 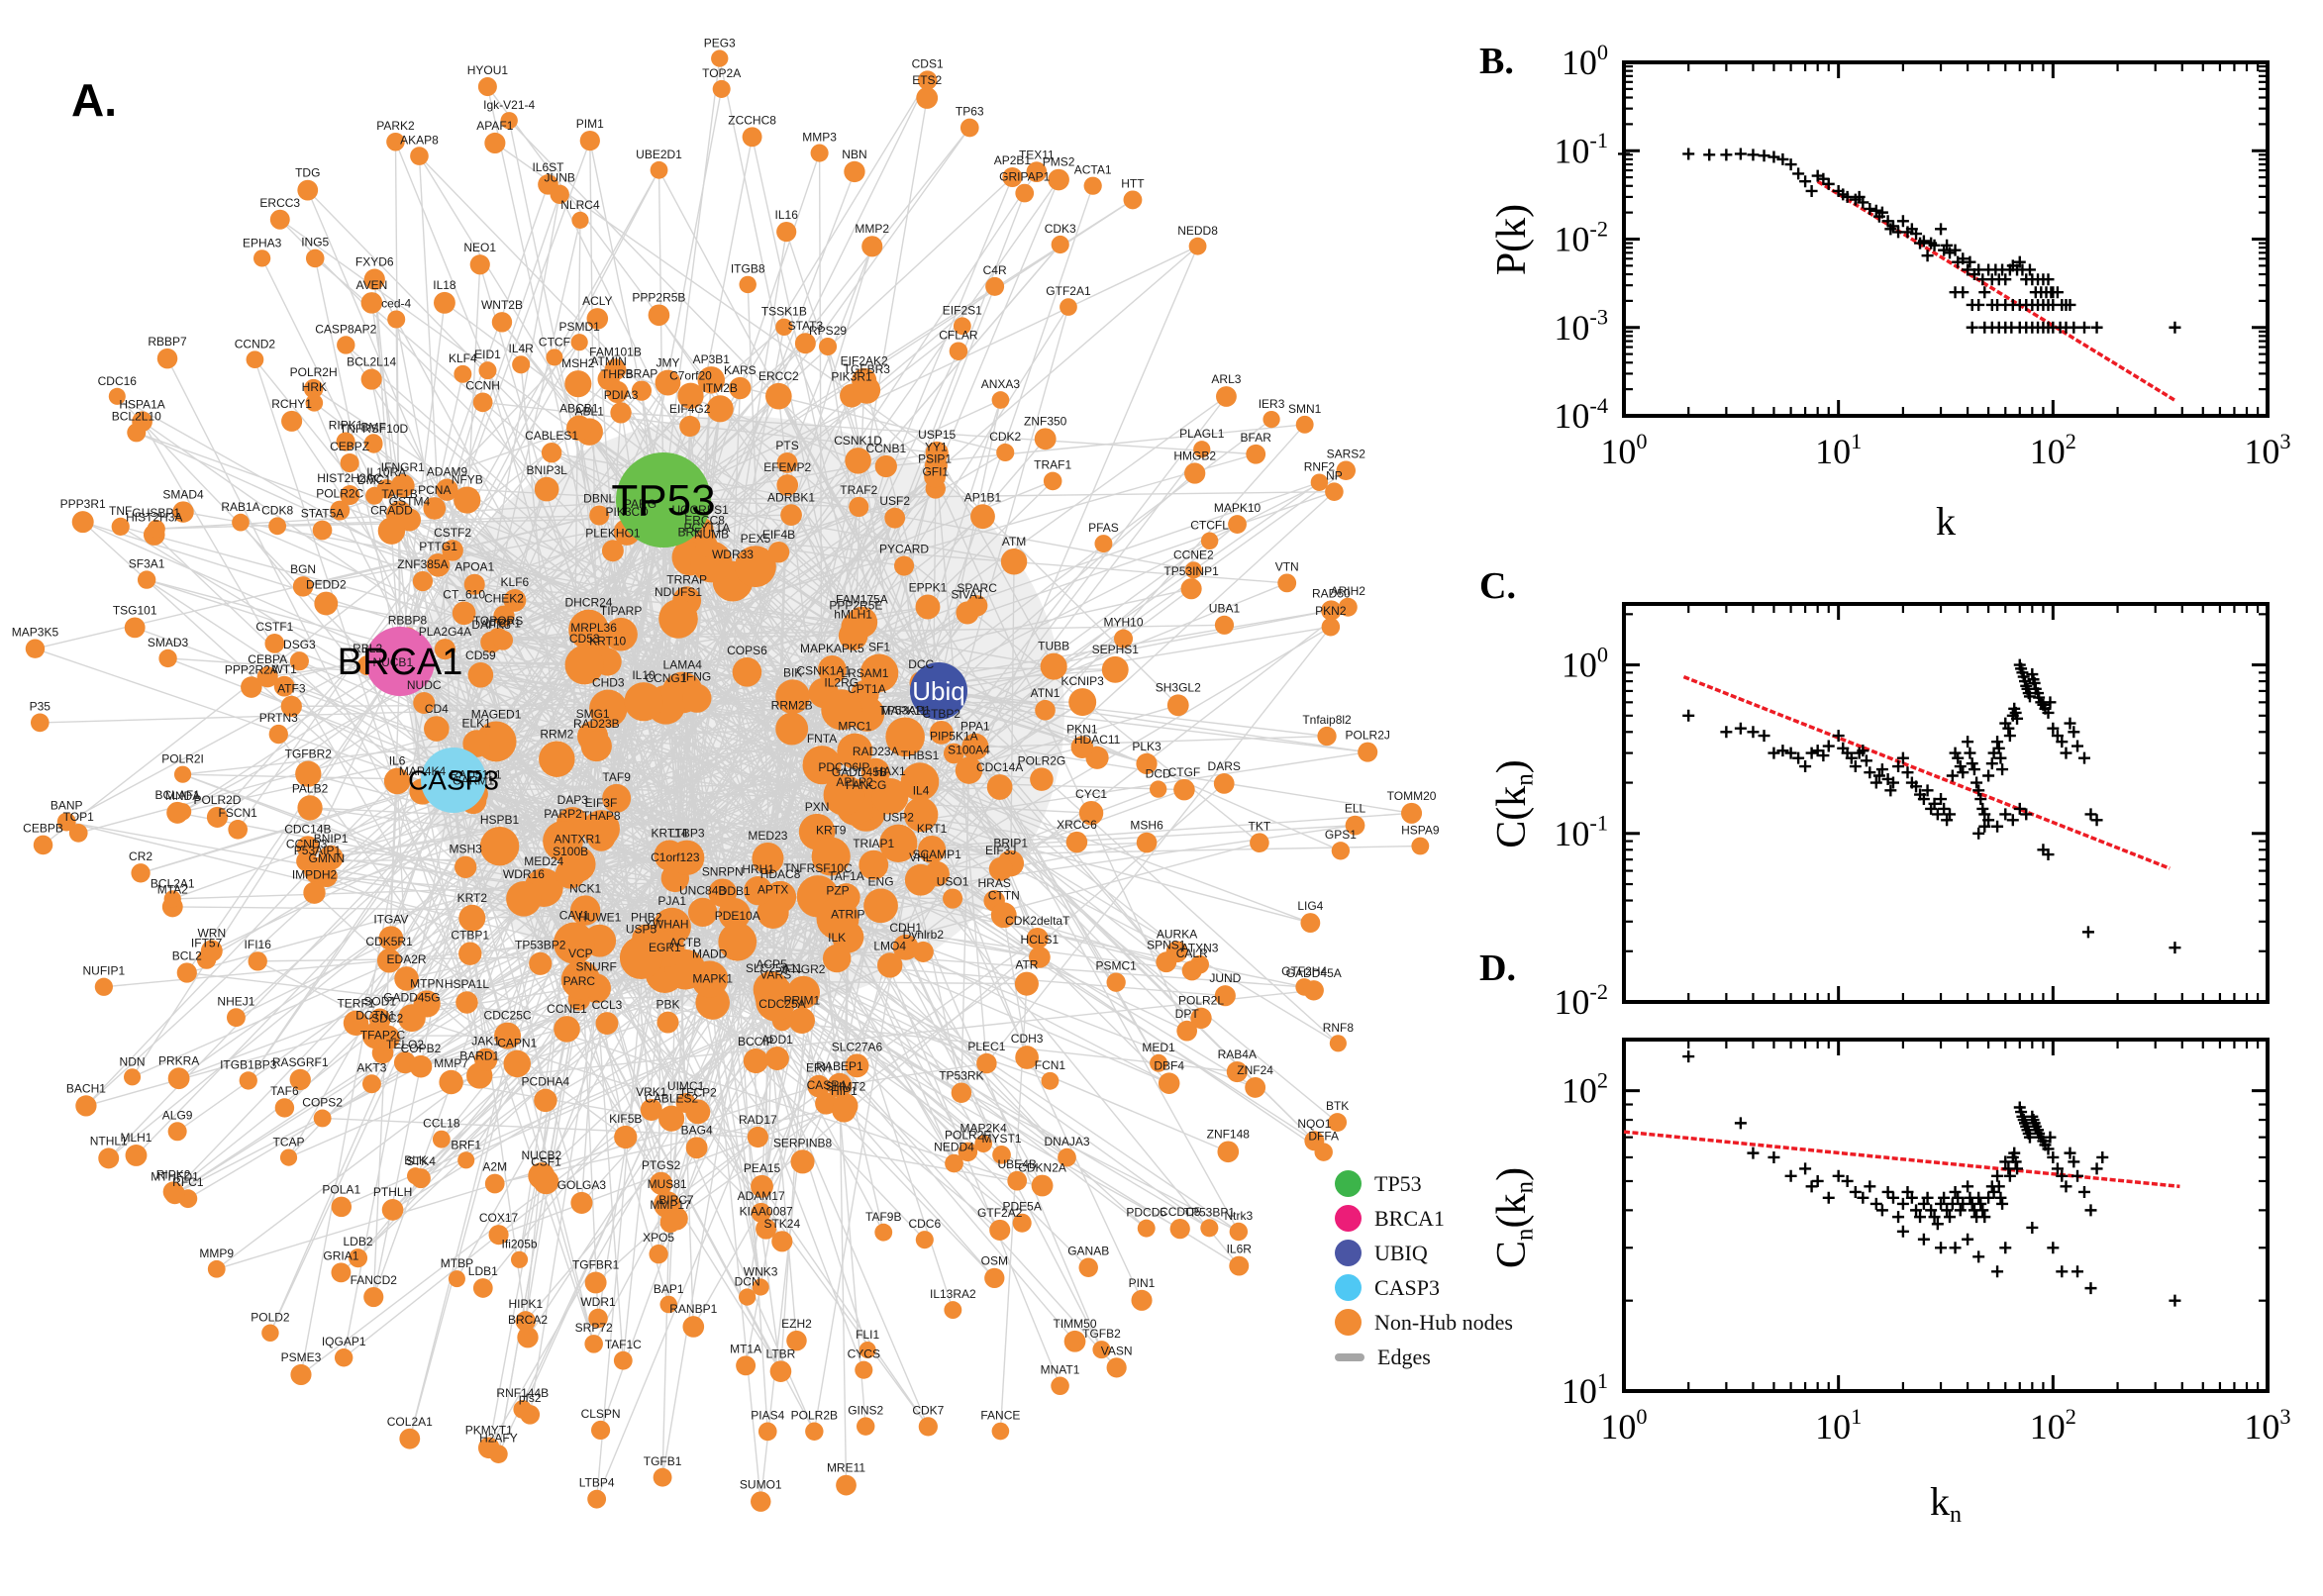 I want to click on node-label: PIM1, so click(x=590, y=124).